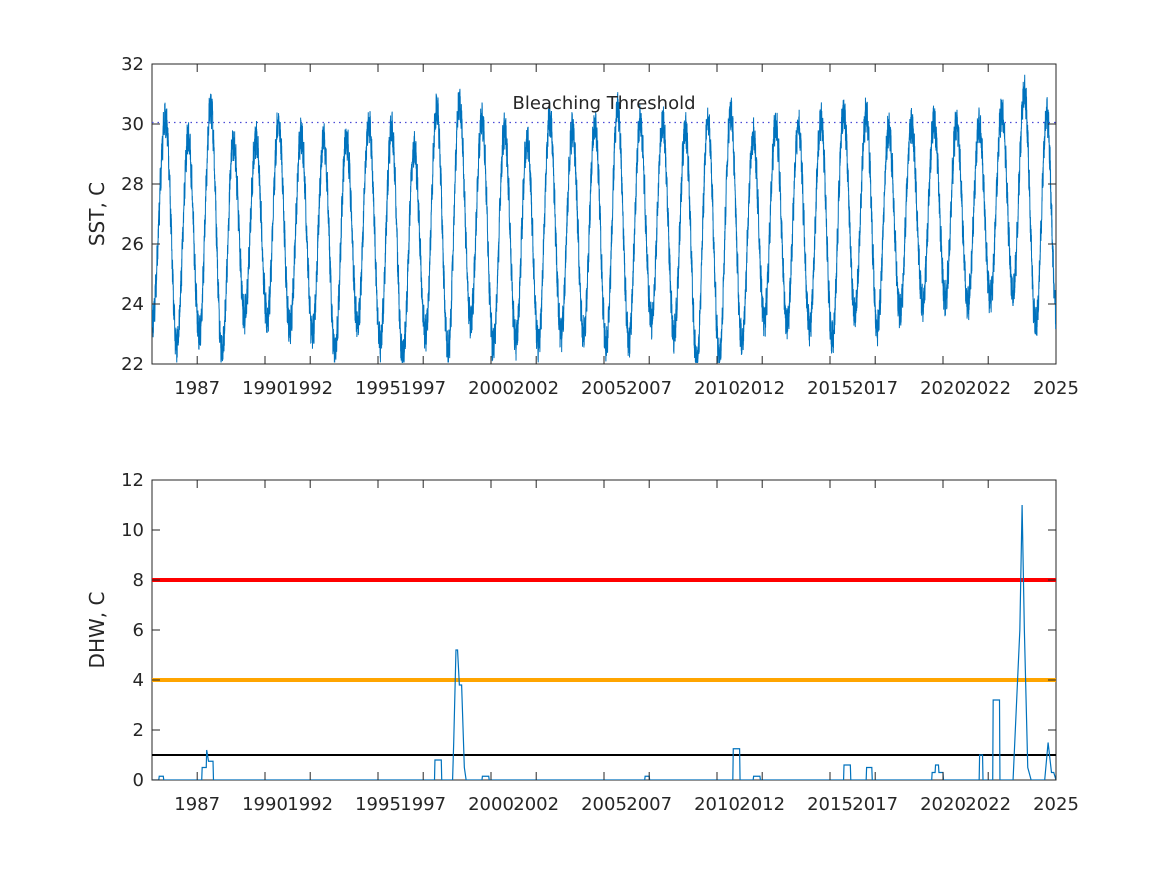 The height and width of the screenshot is (875, 1167). I want to click on y-tick-label: 2, so click(138, 730).